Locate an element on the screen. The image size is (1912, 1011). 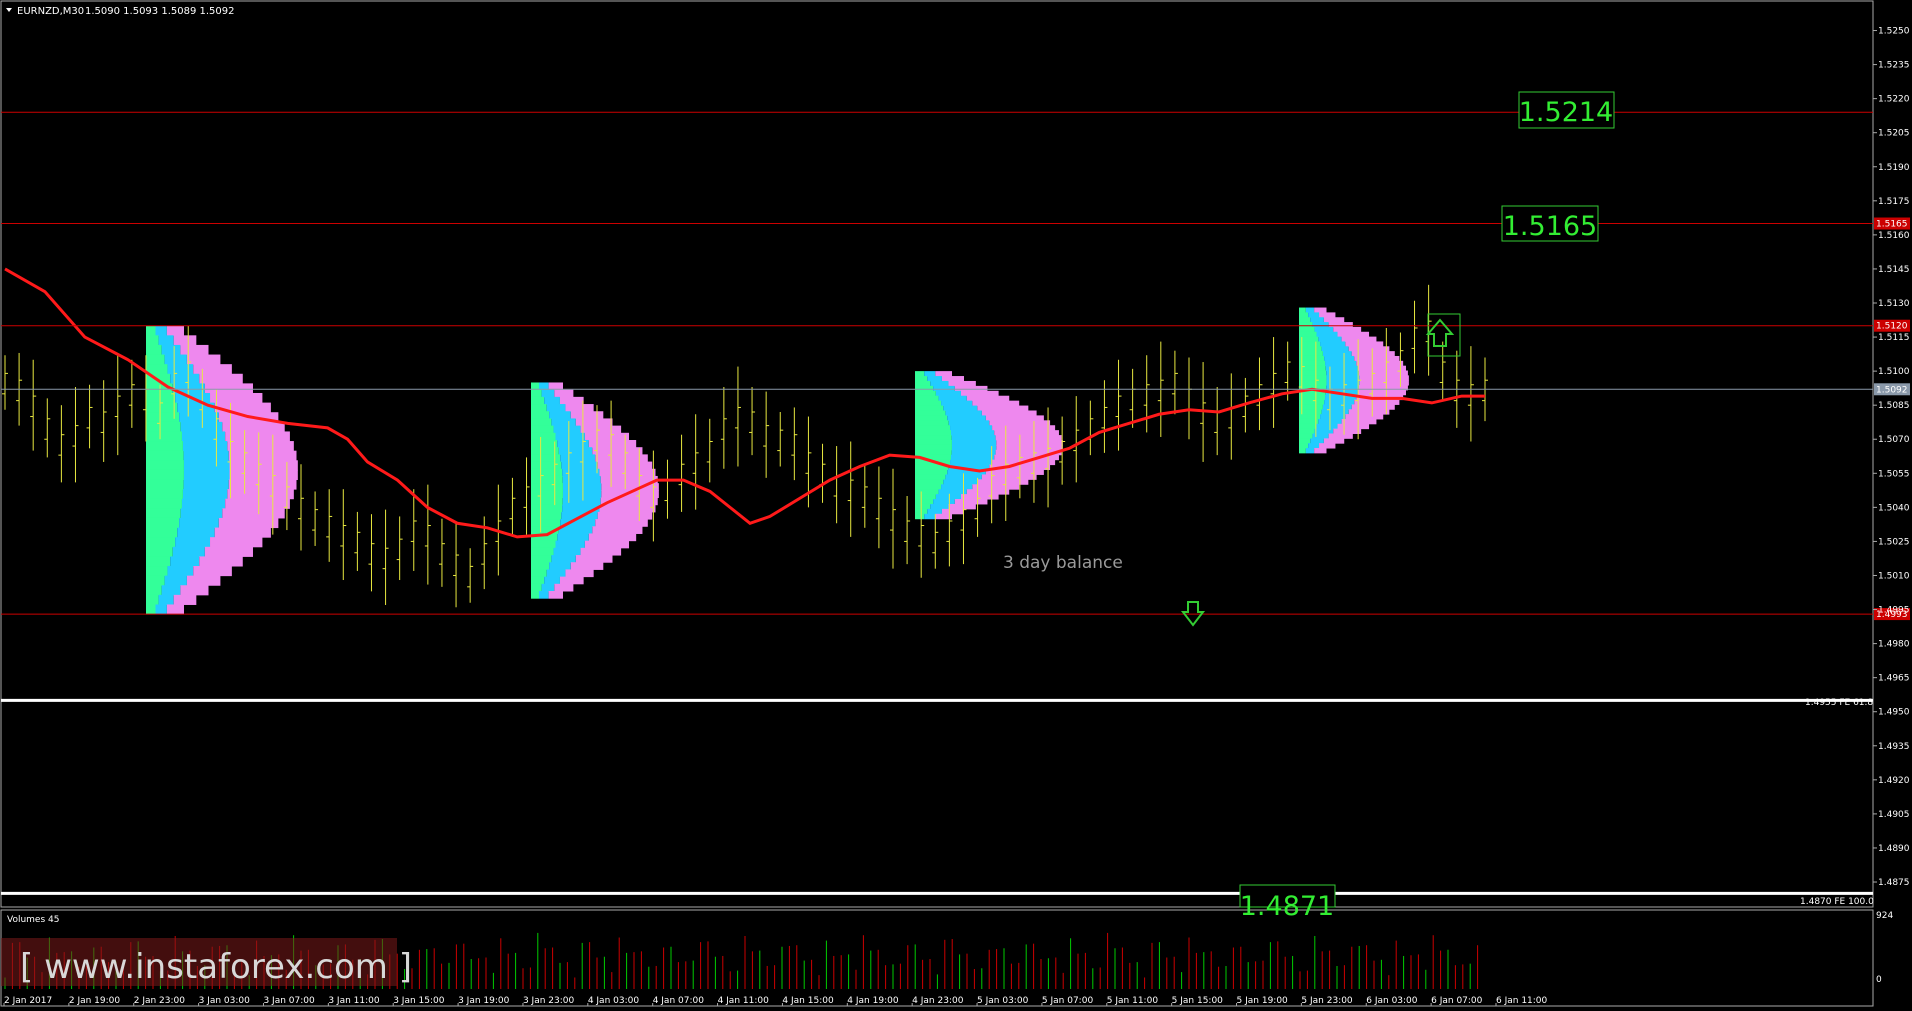
price-tick-label-7: 1.5145 is located at coordinates (1894, 270).